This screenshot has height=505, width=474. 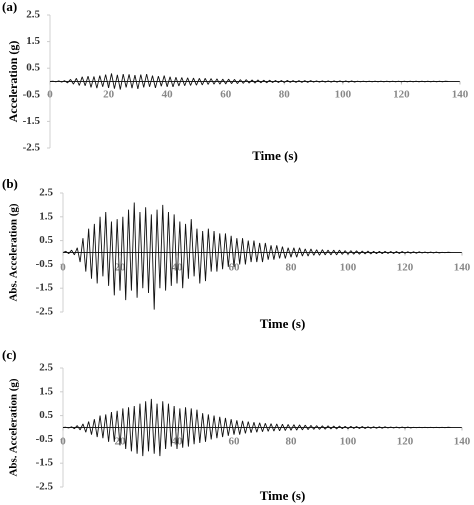 I want to click on y-axis-title: Acceleration (g), so click(x=13, y=82).